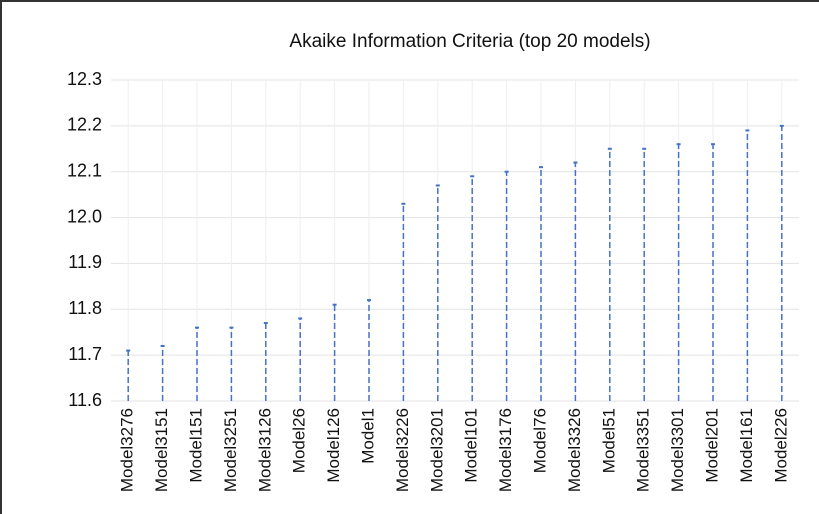 The image size is (819, 514). What do you see at coordinates (436, 450) in the screenshot?
I see `x-tick-label: Model3201` at bounding box center [436, 450].